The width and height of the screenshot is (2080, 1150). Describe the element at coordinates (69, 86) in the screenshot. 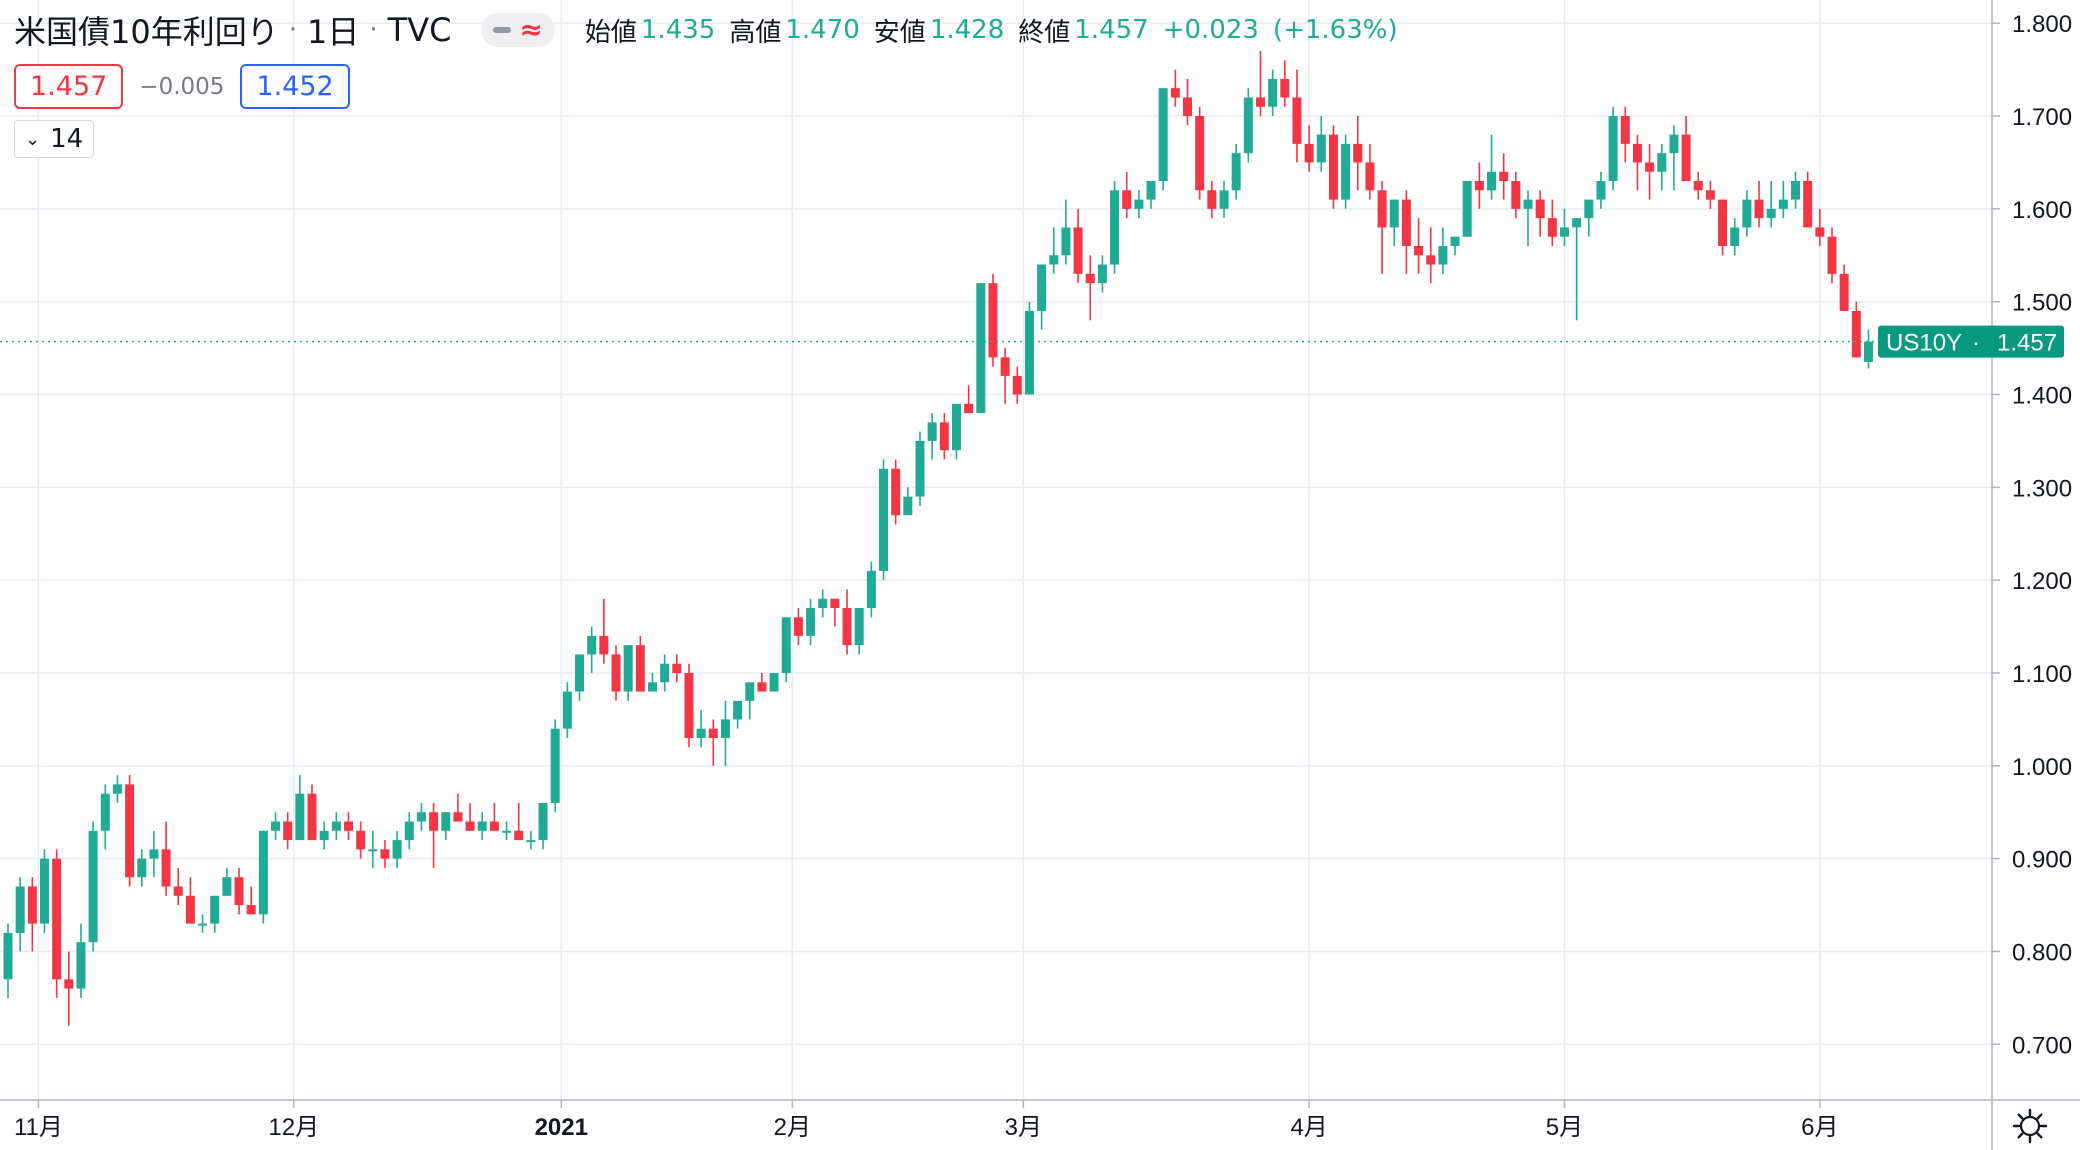

I see `sell-price-button: 1.457` at that location.